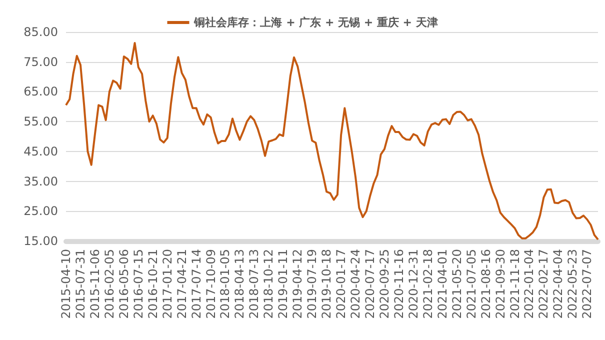 This screenshot has height=340, width=605. I want to click on x-tick-label: 2018-04-13, so click(239, 284).